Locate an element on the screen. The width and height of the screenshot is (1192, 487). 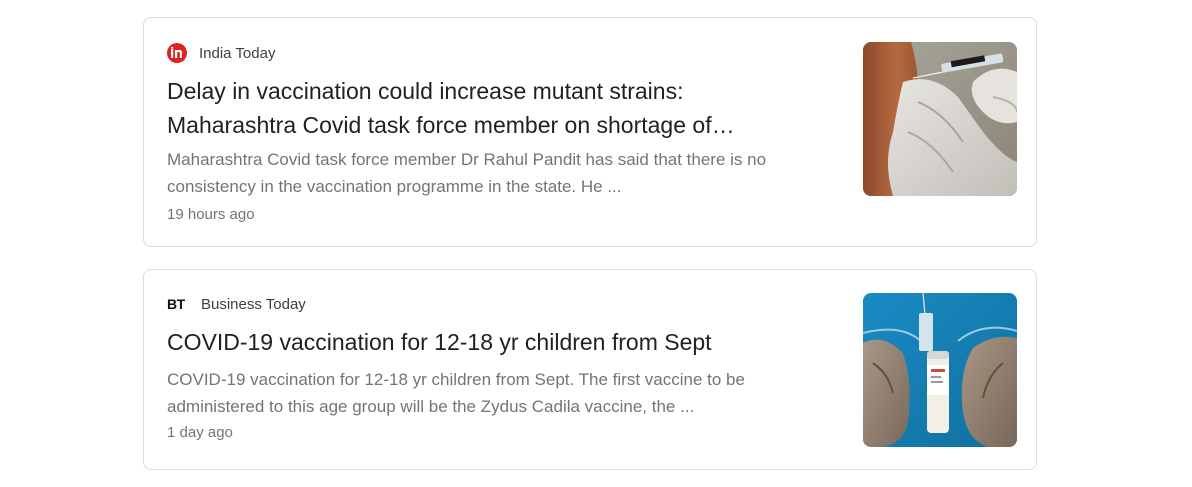
news-source: BT Business Today is located at coordinates (236, 304).